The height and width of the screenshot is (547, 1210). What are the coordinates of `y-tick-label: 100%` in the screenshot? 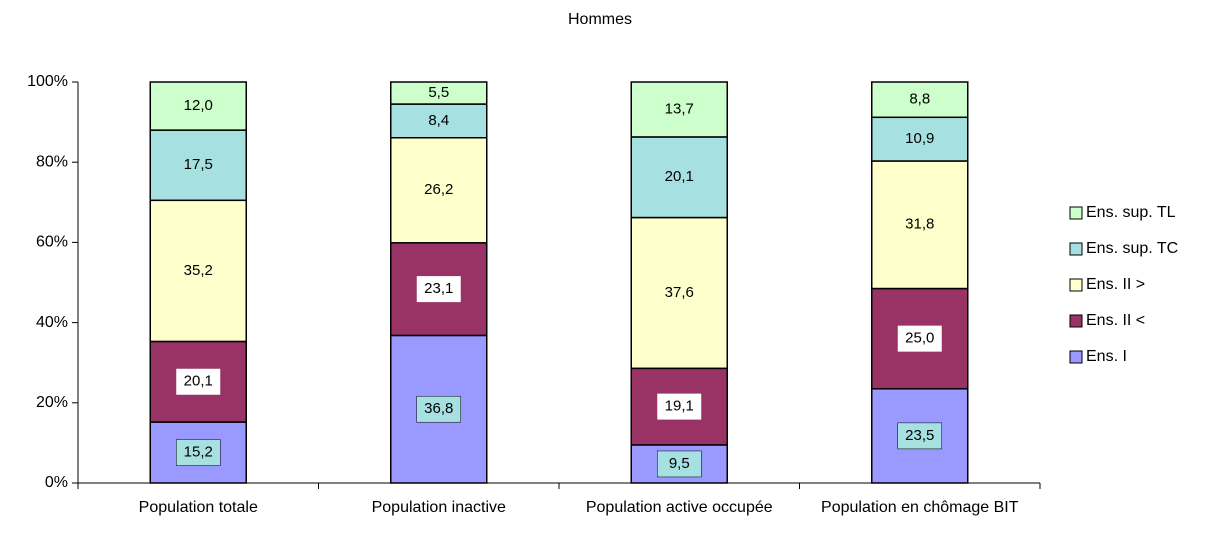 It's located at (47, 81).